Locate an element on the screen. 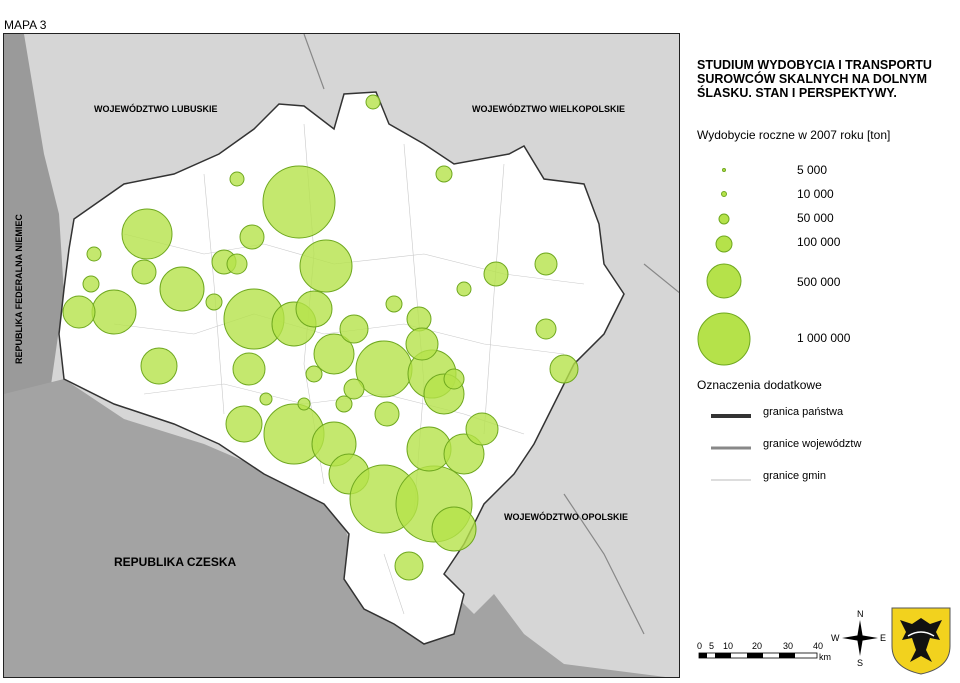  scale-unit: km is located at coordinates (825, 657).